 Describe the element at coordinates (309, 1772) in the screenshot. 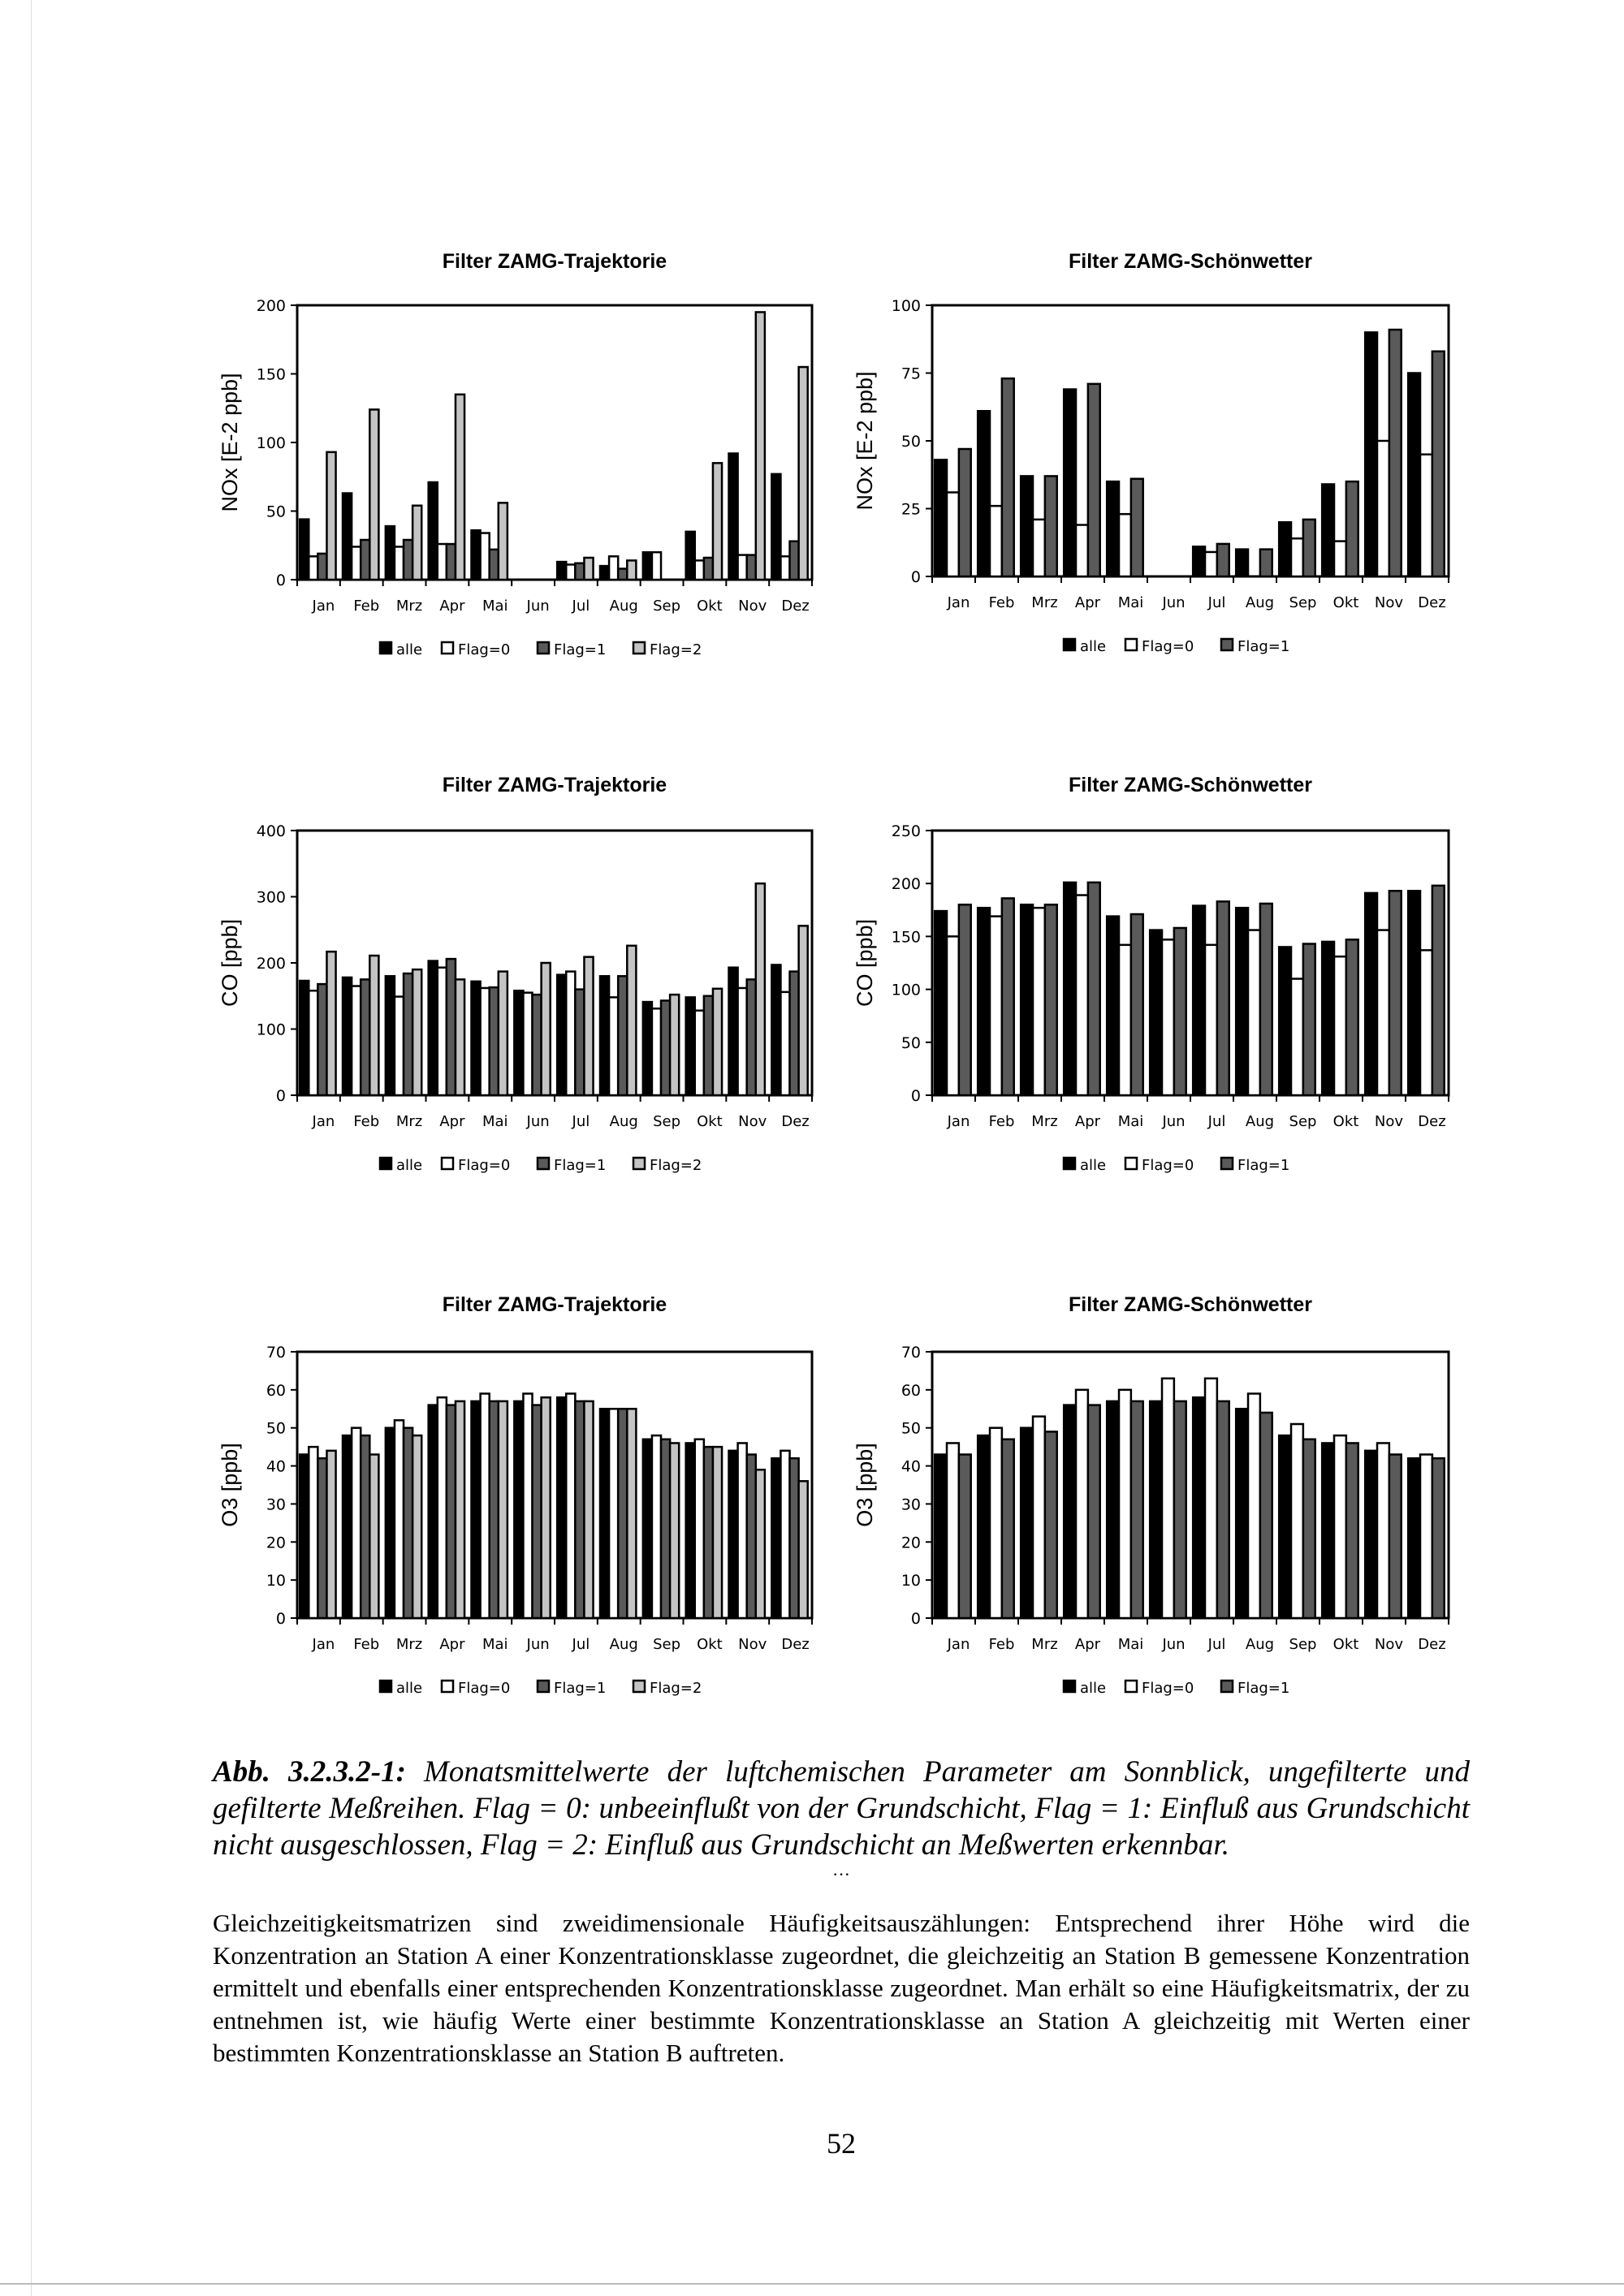

I see `caption-label: Abb. 3.2.3.2-1:` at that location.